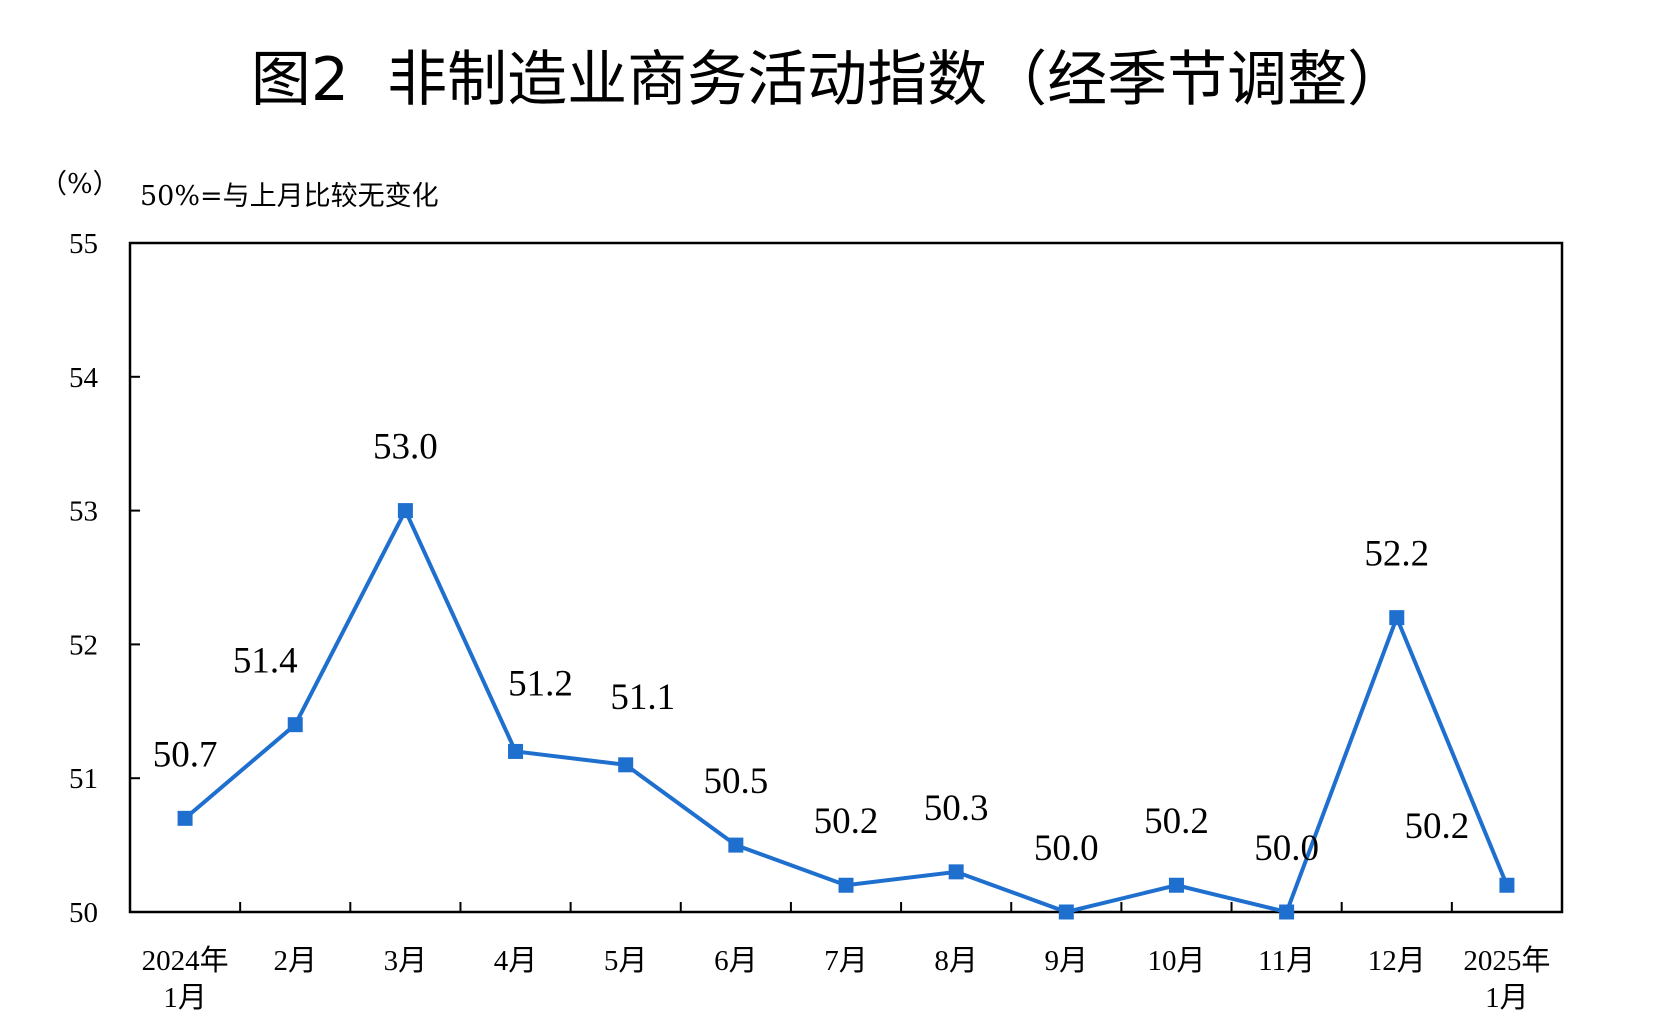 This screenshot has height=1029, width=1659. What do you see at coordinates (104, 578) in the screenshot?
I see `y-axis: 50 51 52 53 54 55` at bounding box center [104, 578].